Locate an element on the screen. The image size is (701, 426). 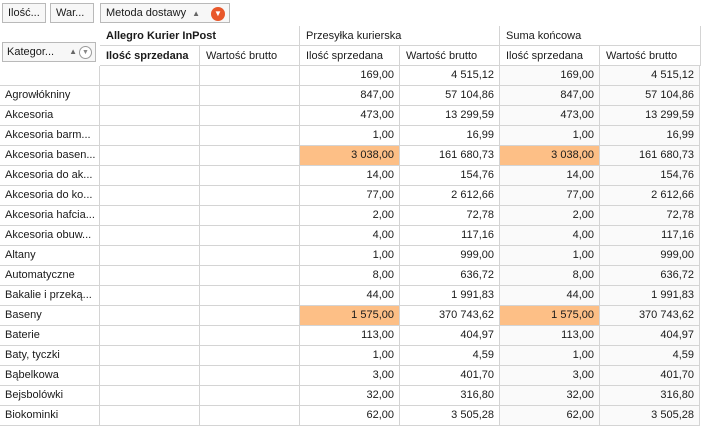
row-field-category-chip: Kategor... ▲ ▼ is located at coordinates (49, 52).